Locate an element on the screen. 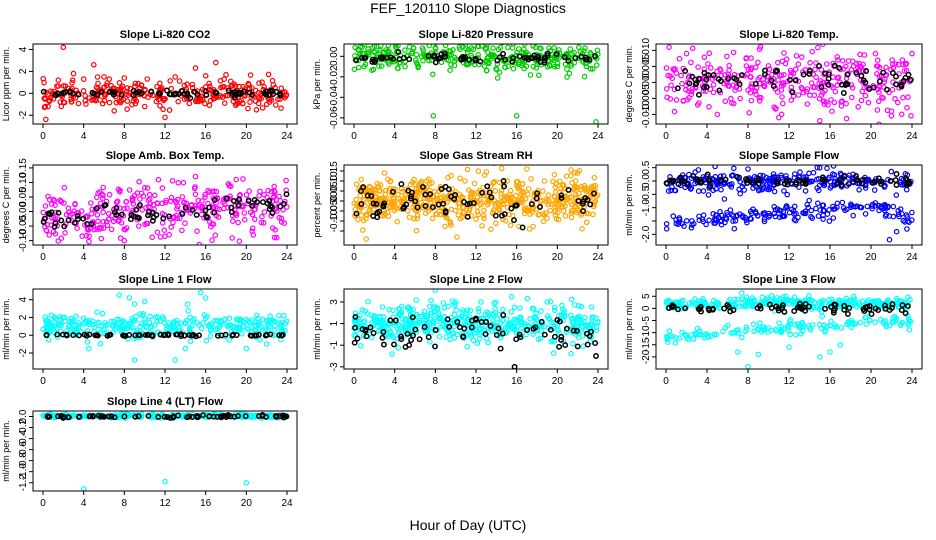 The height and width of the screenshot is (540, 936). y-tick-label: 0.00 is located at coordinates (334, 56).